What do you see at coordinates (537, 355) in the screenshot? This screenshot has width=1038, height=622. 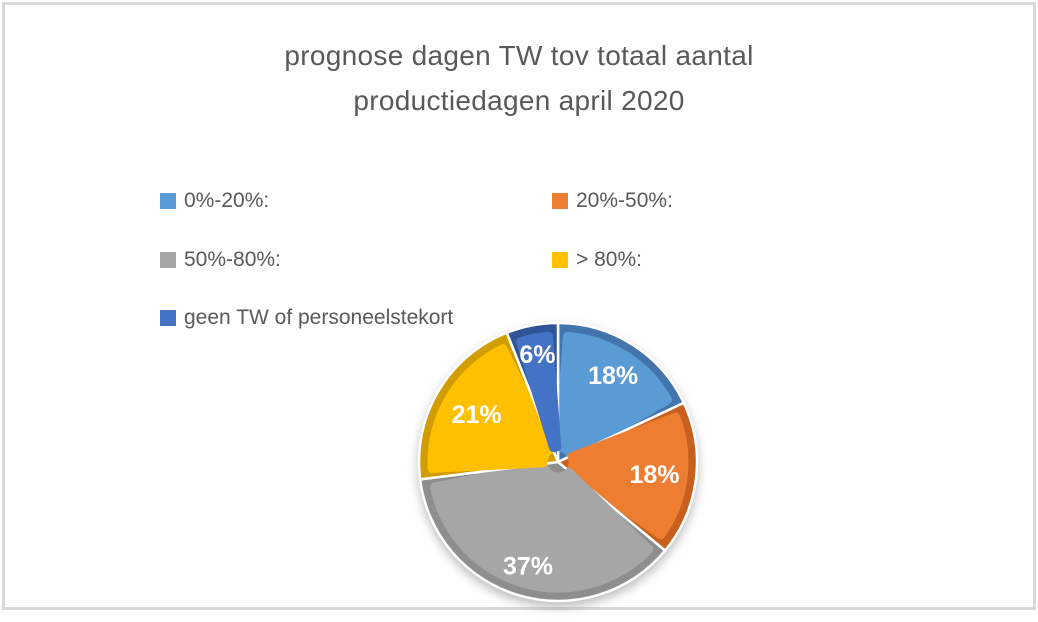 I see `pie-data-label-4: 6%` at bounding box center [537, 355].